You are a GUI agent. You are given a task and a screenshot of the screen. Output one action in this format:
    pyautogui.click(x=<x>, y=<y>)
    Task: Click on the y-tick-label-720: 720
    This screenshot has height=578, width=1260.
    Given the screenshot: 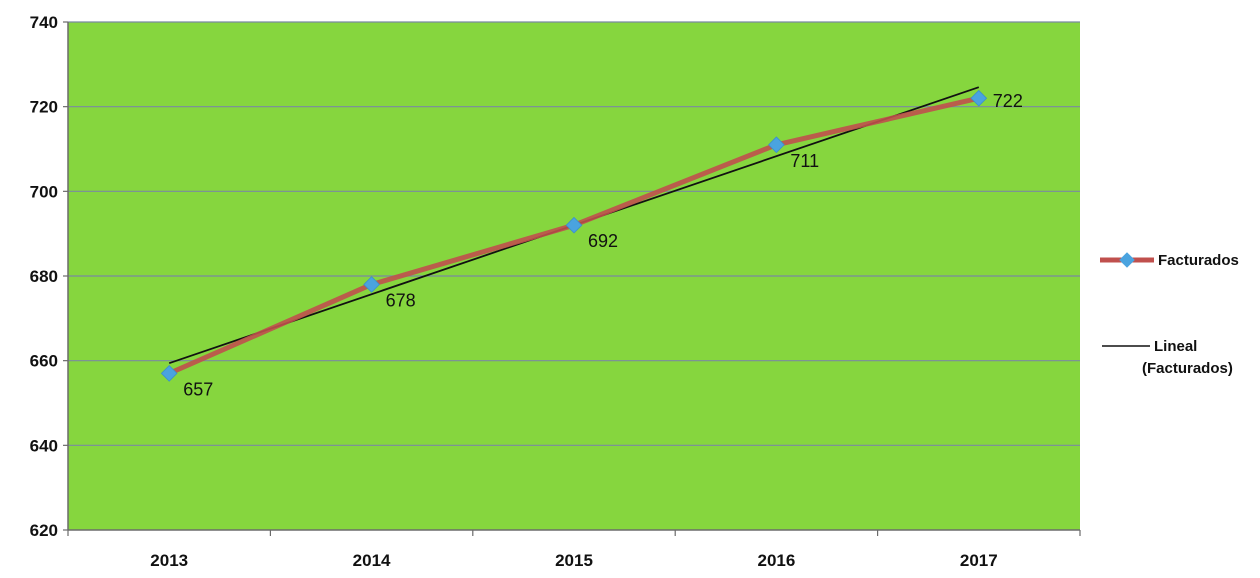 What is the action you would take?
    pyautogui.click(x=44, y=107)
    